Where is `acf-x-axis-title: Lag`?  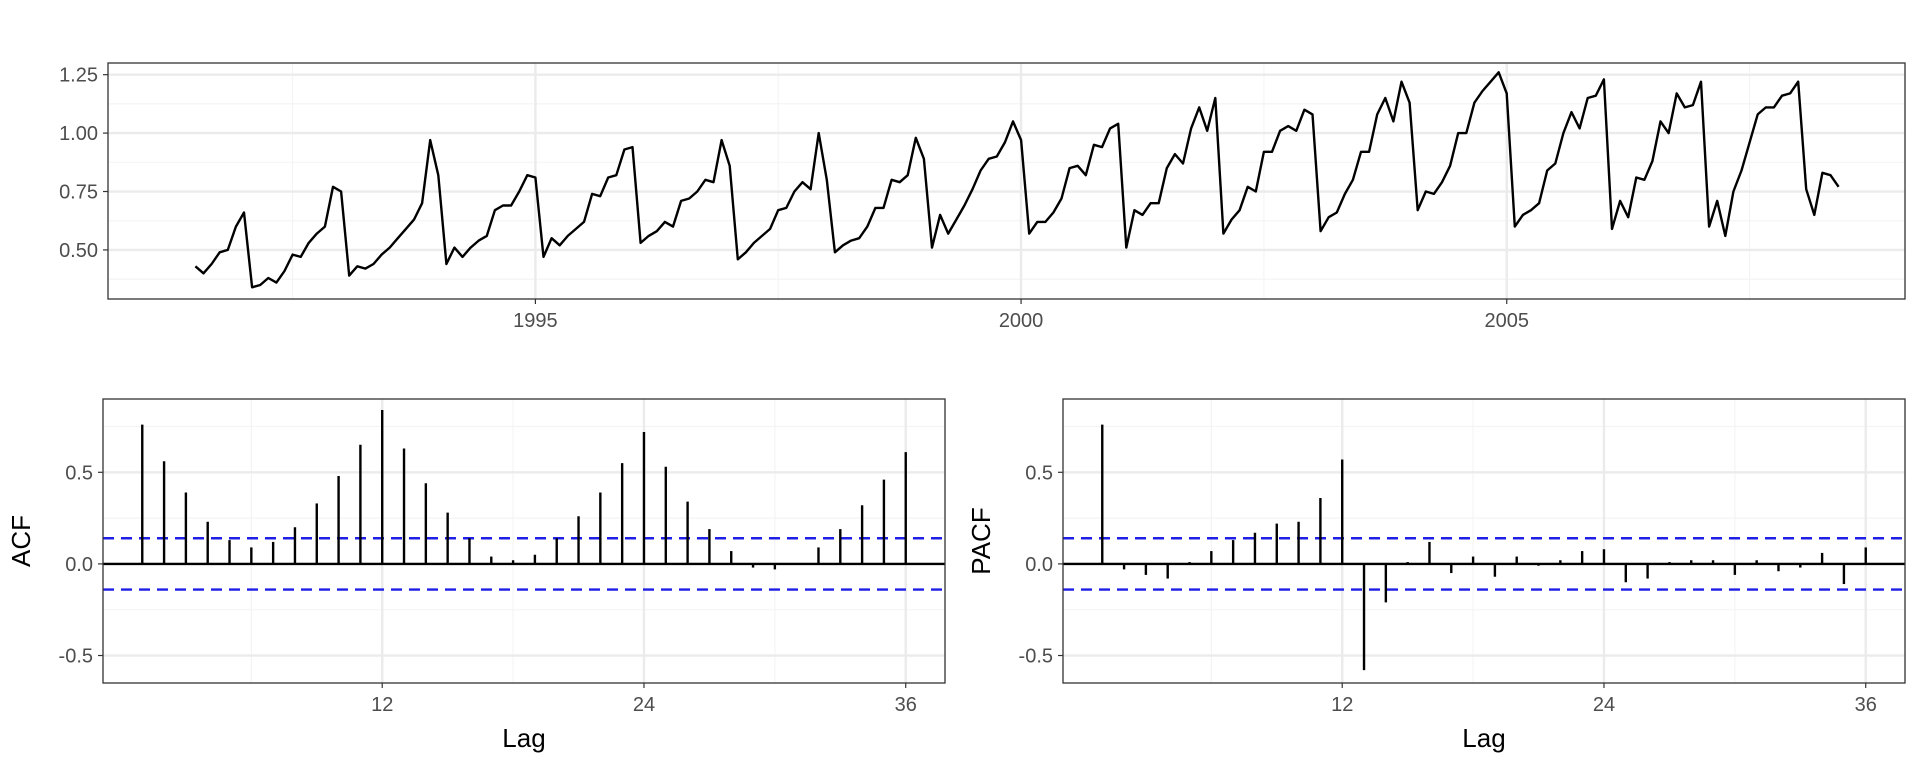 acf-x-axis-title: Lag is located at coordinates (523, 738).